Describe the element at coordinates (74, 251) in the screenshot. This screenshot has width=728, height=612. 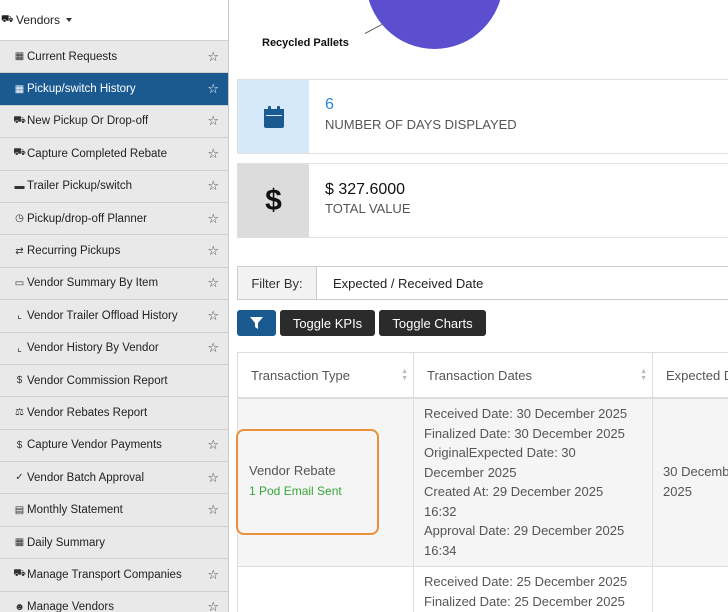
I see `sidebar-item-label: Recurring Pickups` at that location.